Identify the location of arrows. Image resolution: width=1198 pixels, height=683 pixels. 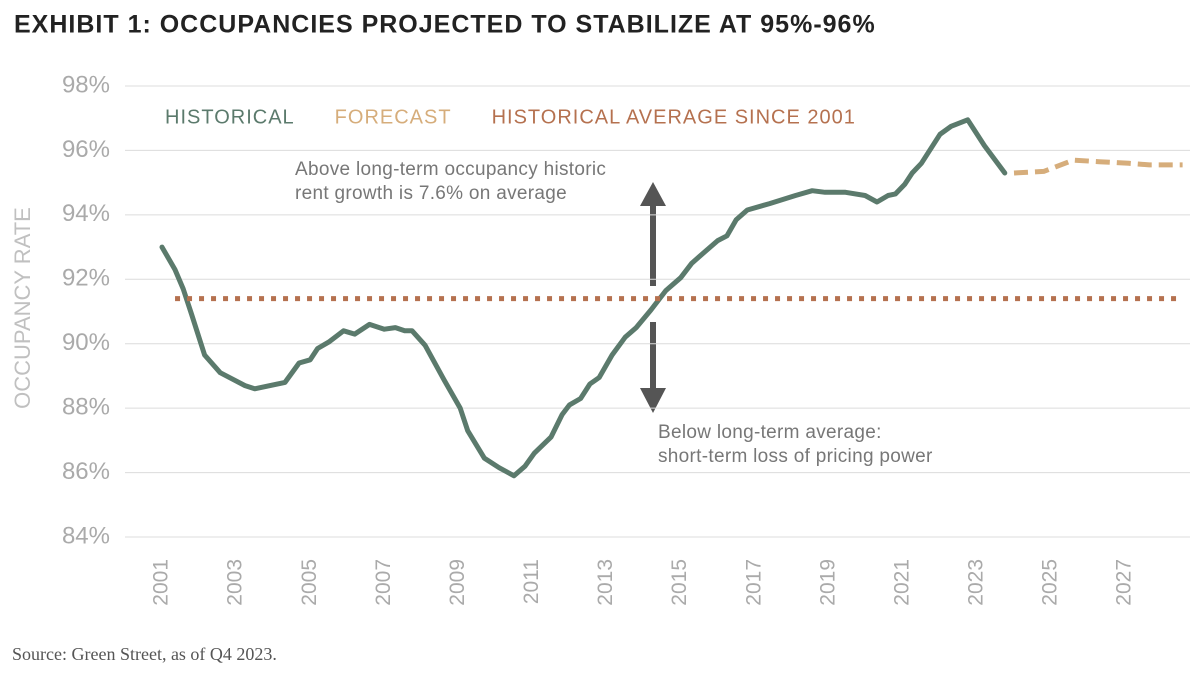
(653, 297).